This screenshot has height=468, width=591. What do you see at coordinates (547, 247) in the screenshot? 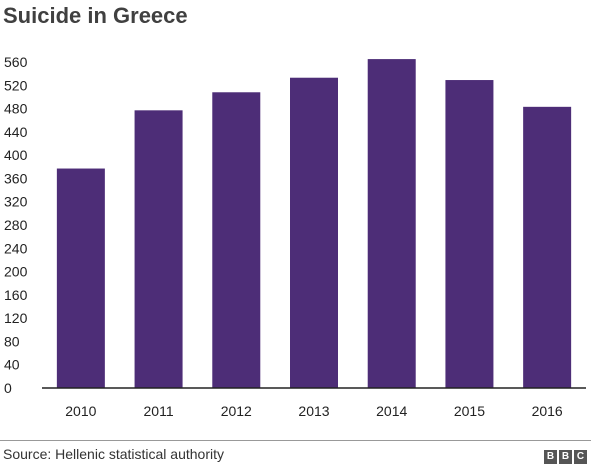
I see `bar-2016` at bounding box center [547, 247].